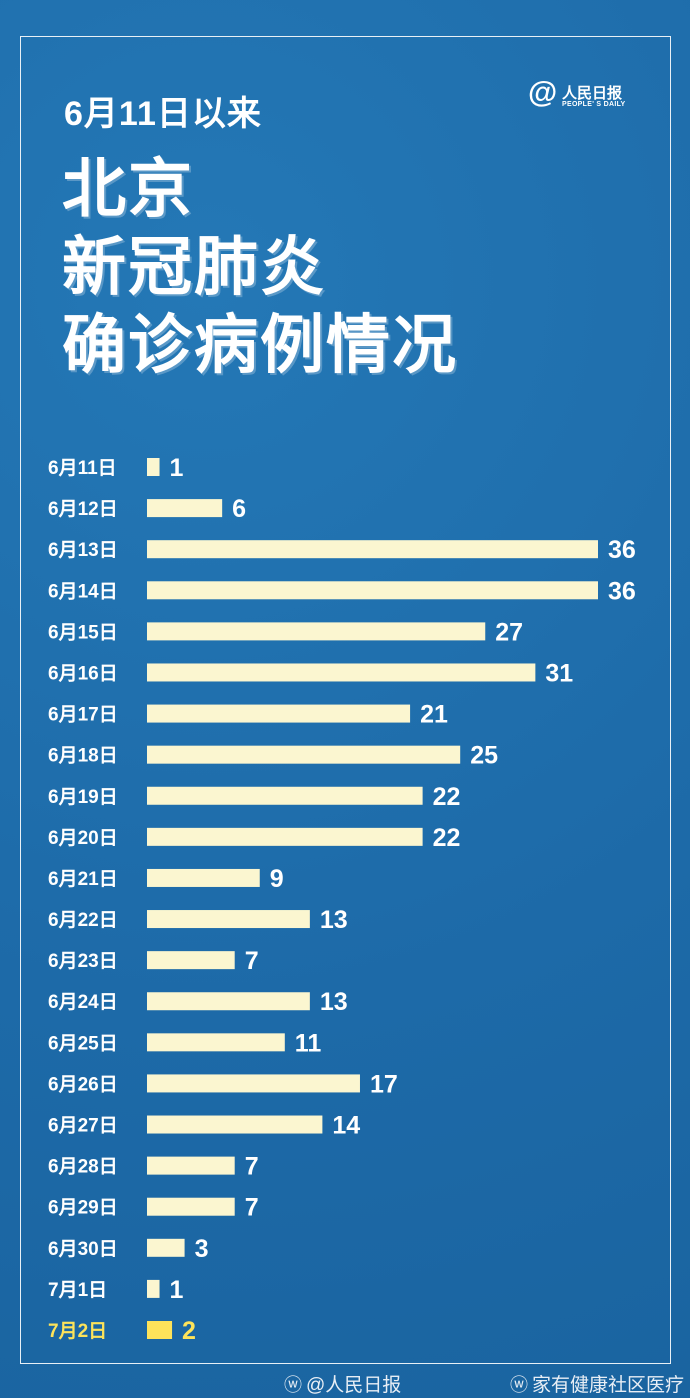  What do you see at coordinates (83, 1167) in the screenshot?
I see `category-label: 6月28日` at bounding box center [83, 1167].